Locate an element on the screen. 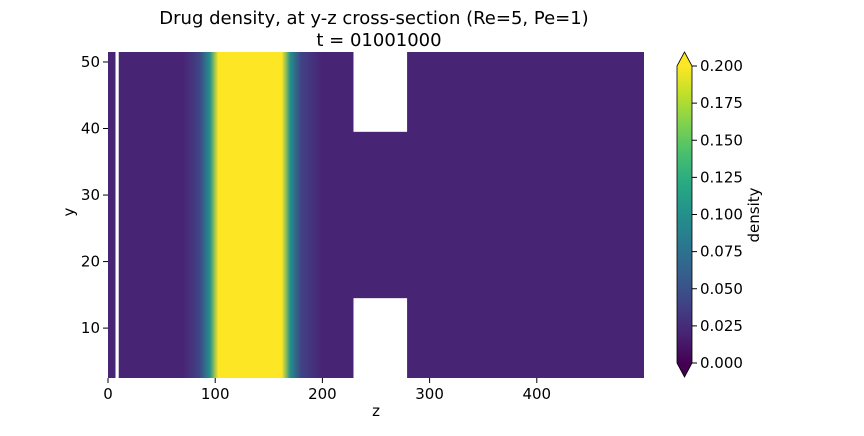 The image size is (864, 436). y-axis-ticks: 10 20 30 40 50 is located at coordinates (94, 195).